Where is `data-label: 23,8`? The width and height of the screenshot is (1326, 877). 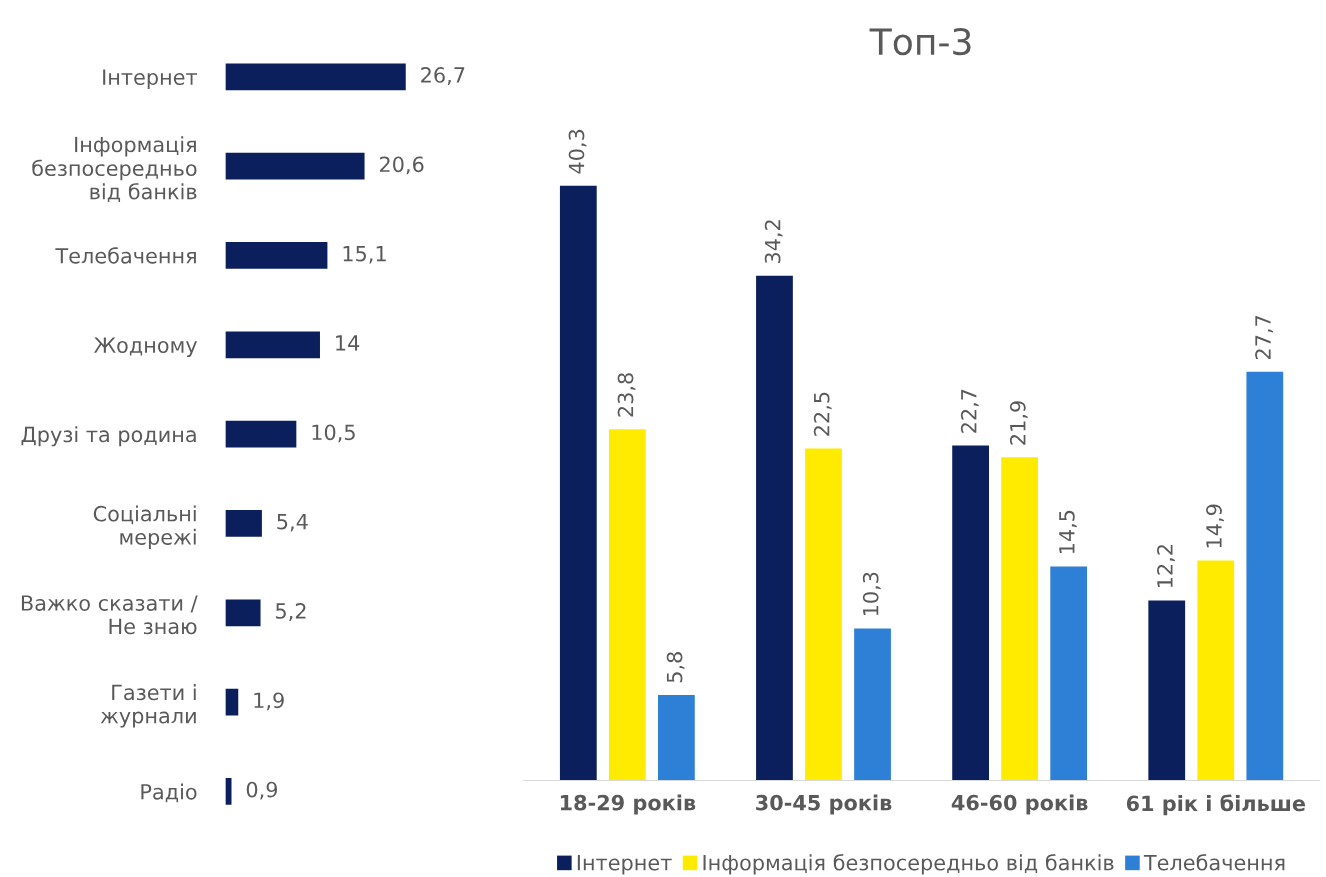
data-label: 23,8 is located at coordinates (626, 395).